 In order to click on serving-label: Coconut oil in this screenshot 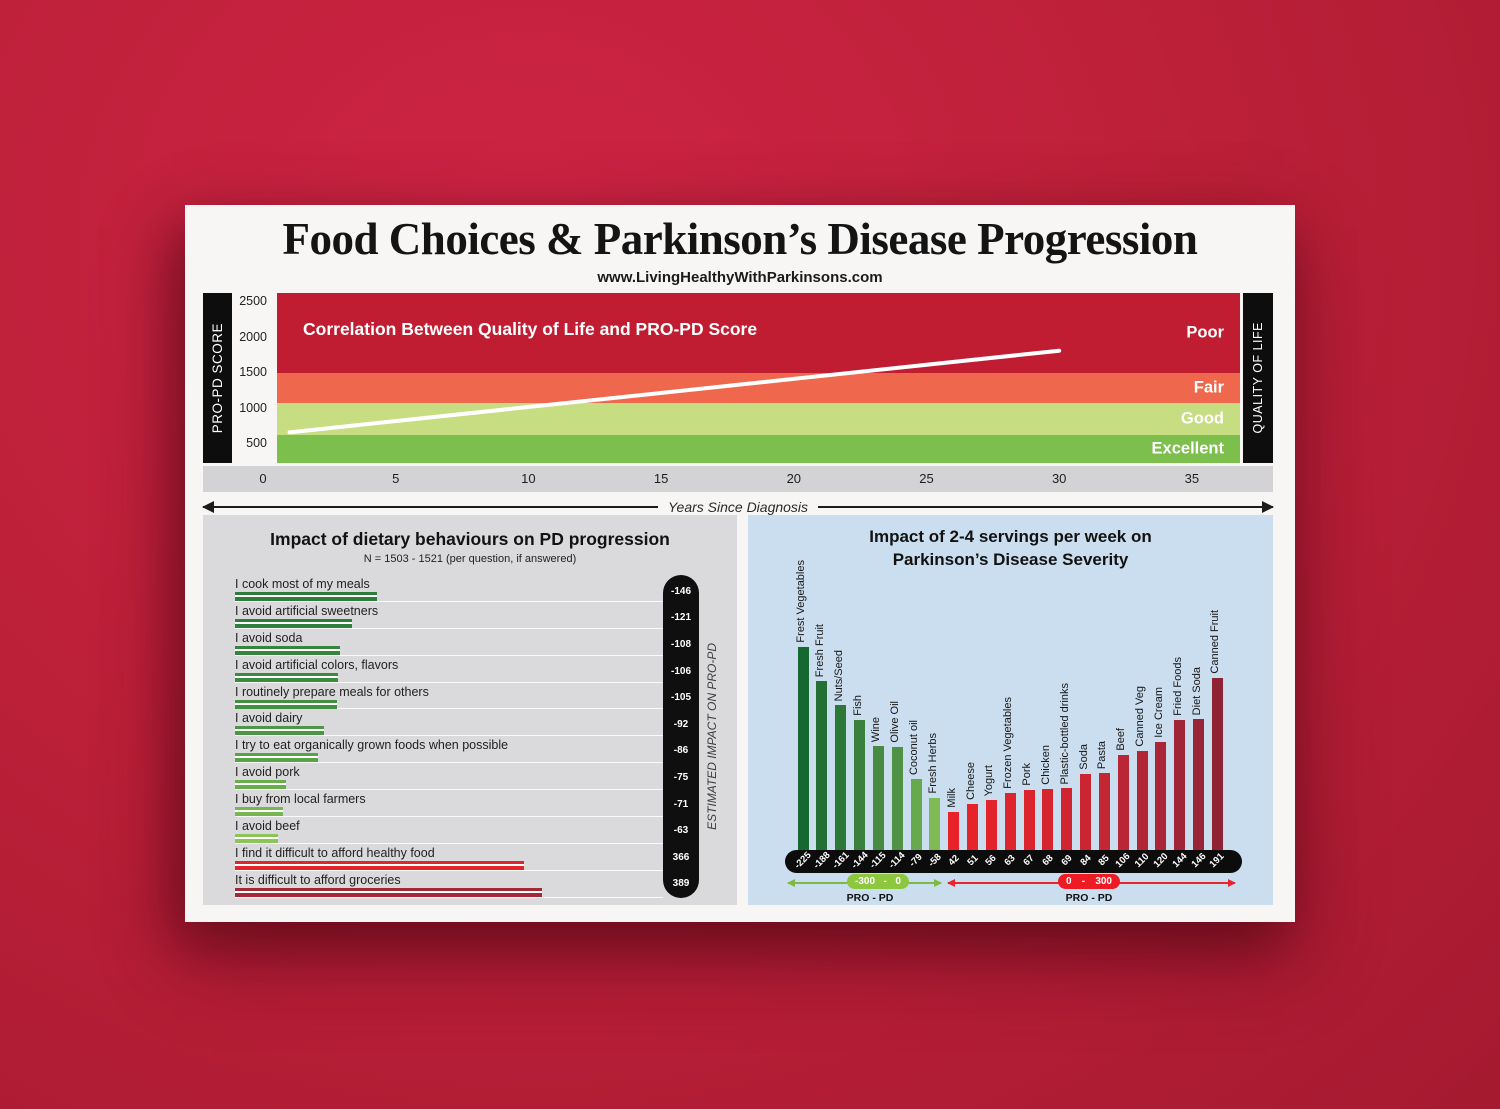, I will do `click(914, 747)`.